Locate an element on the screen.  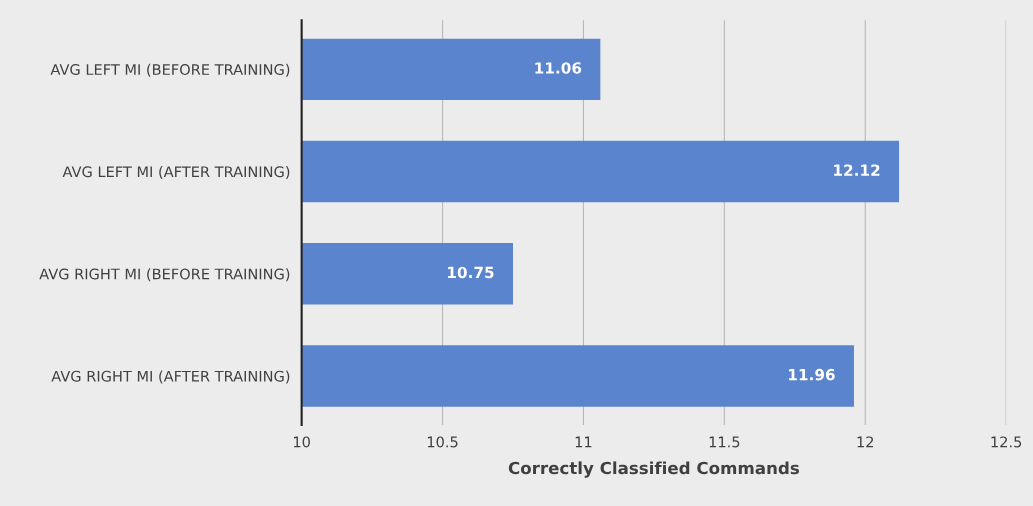
x-tick-label: 10.5 is located at coordinates (442, 442).